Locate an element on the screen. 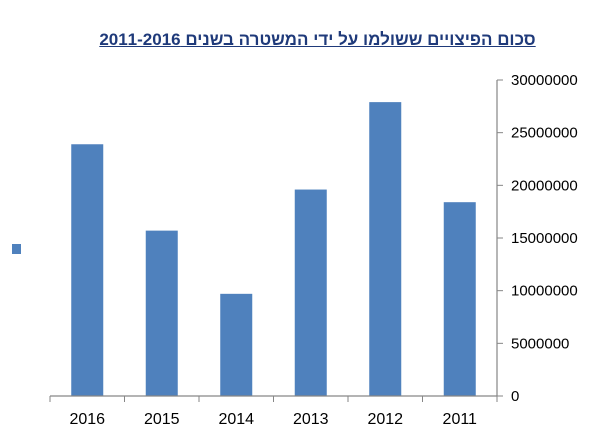 This screenshot has width=595, height=438. bar-2014 is located at coordinates (236, 344).